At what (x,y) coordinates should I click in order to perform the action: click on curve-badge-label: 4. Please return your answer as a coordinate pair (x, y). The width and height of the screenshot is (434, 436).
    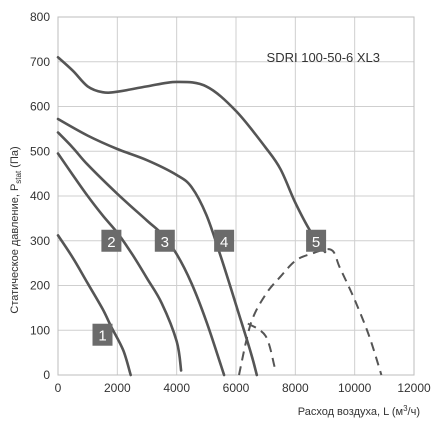
    Looking at the image, I should click on (224, 242).